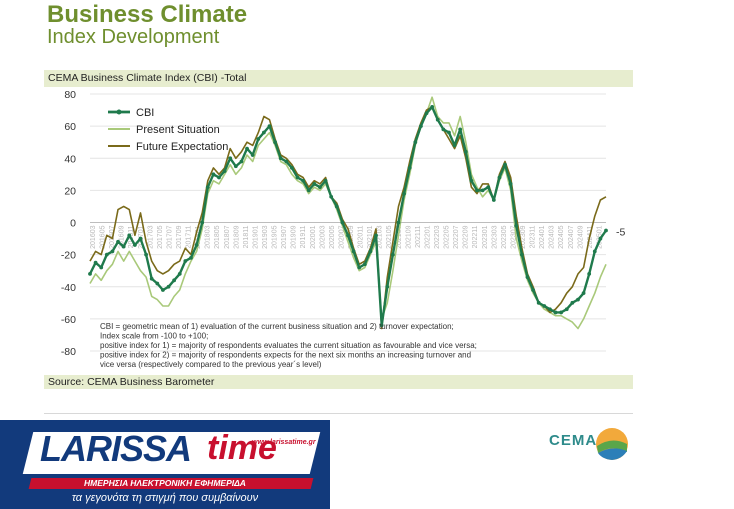 This screenshot has width=734, height=509. Describe the element at coordinates (147, 78) in the screenshot. I see `chart-heading: CEMA Business Climate Index (CBI) -Total` at that location.